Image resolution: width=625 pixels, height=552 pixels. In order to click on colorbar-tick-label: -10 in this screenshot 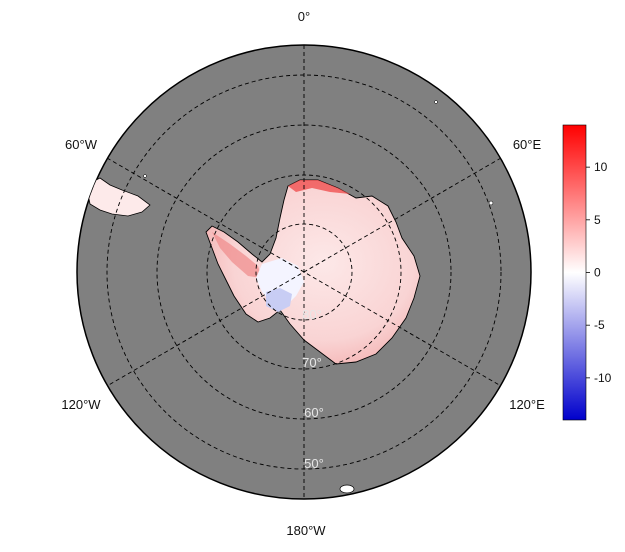, I will do `click(603, 378)`.